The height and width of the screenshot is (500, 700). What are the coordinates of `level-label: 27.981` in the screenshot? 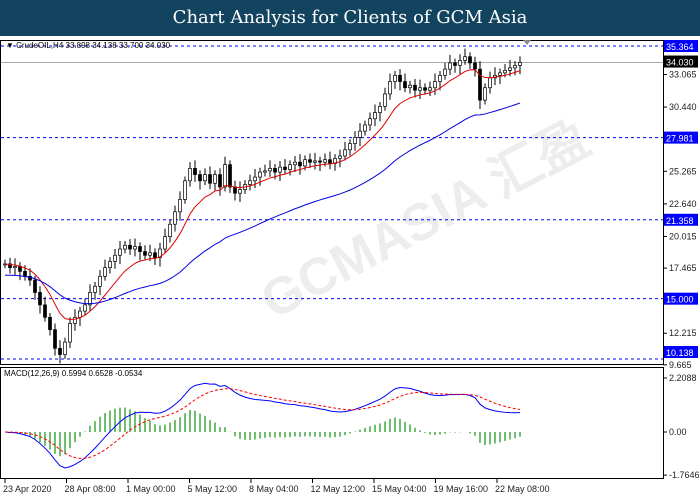 It's located at (680, 139).